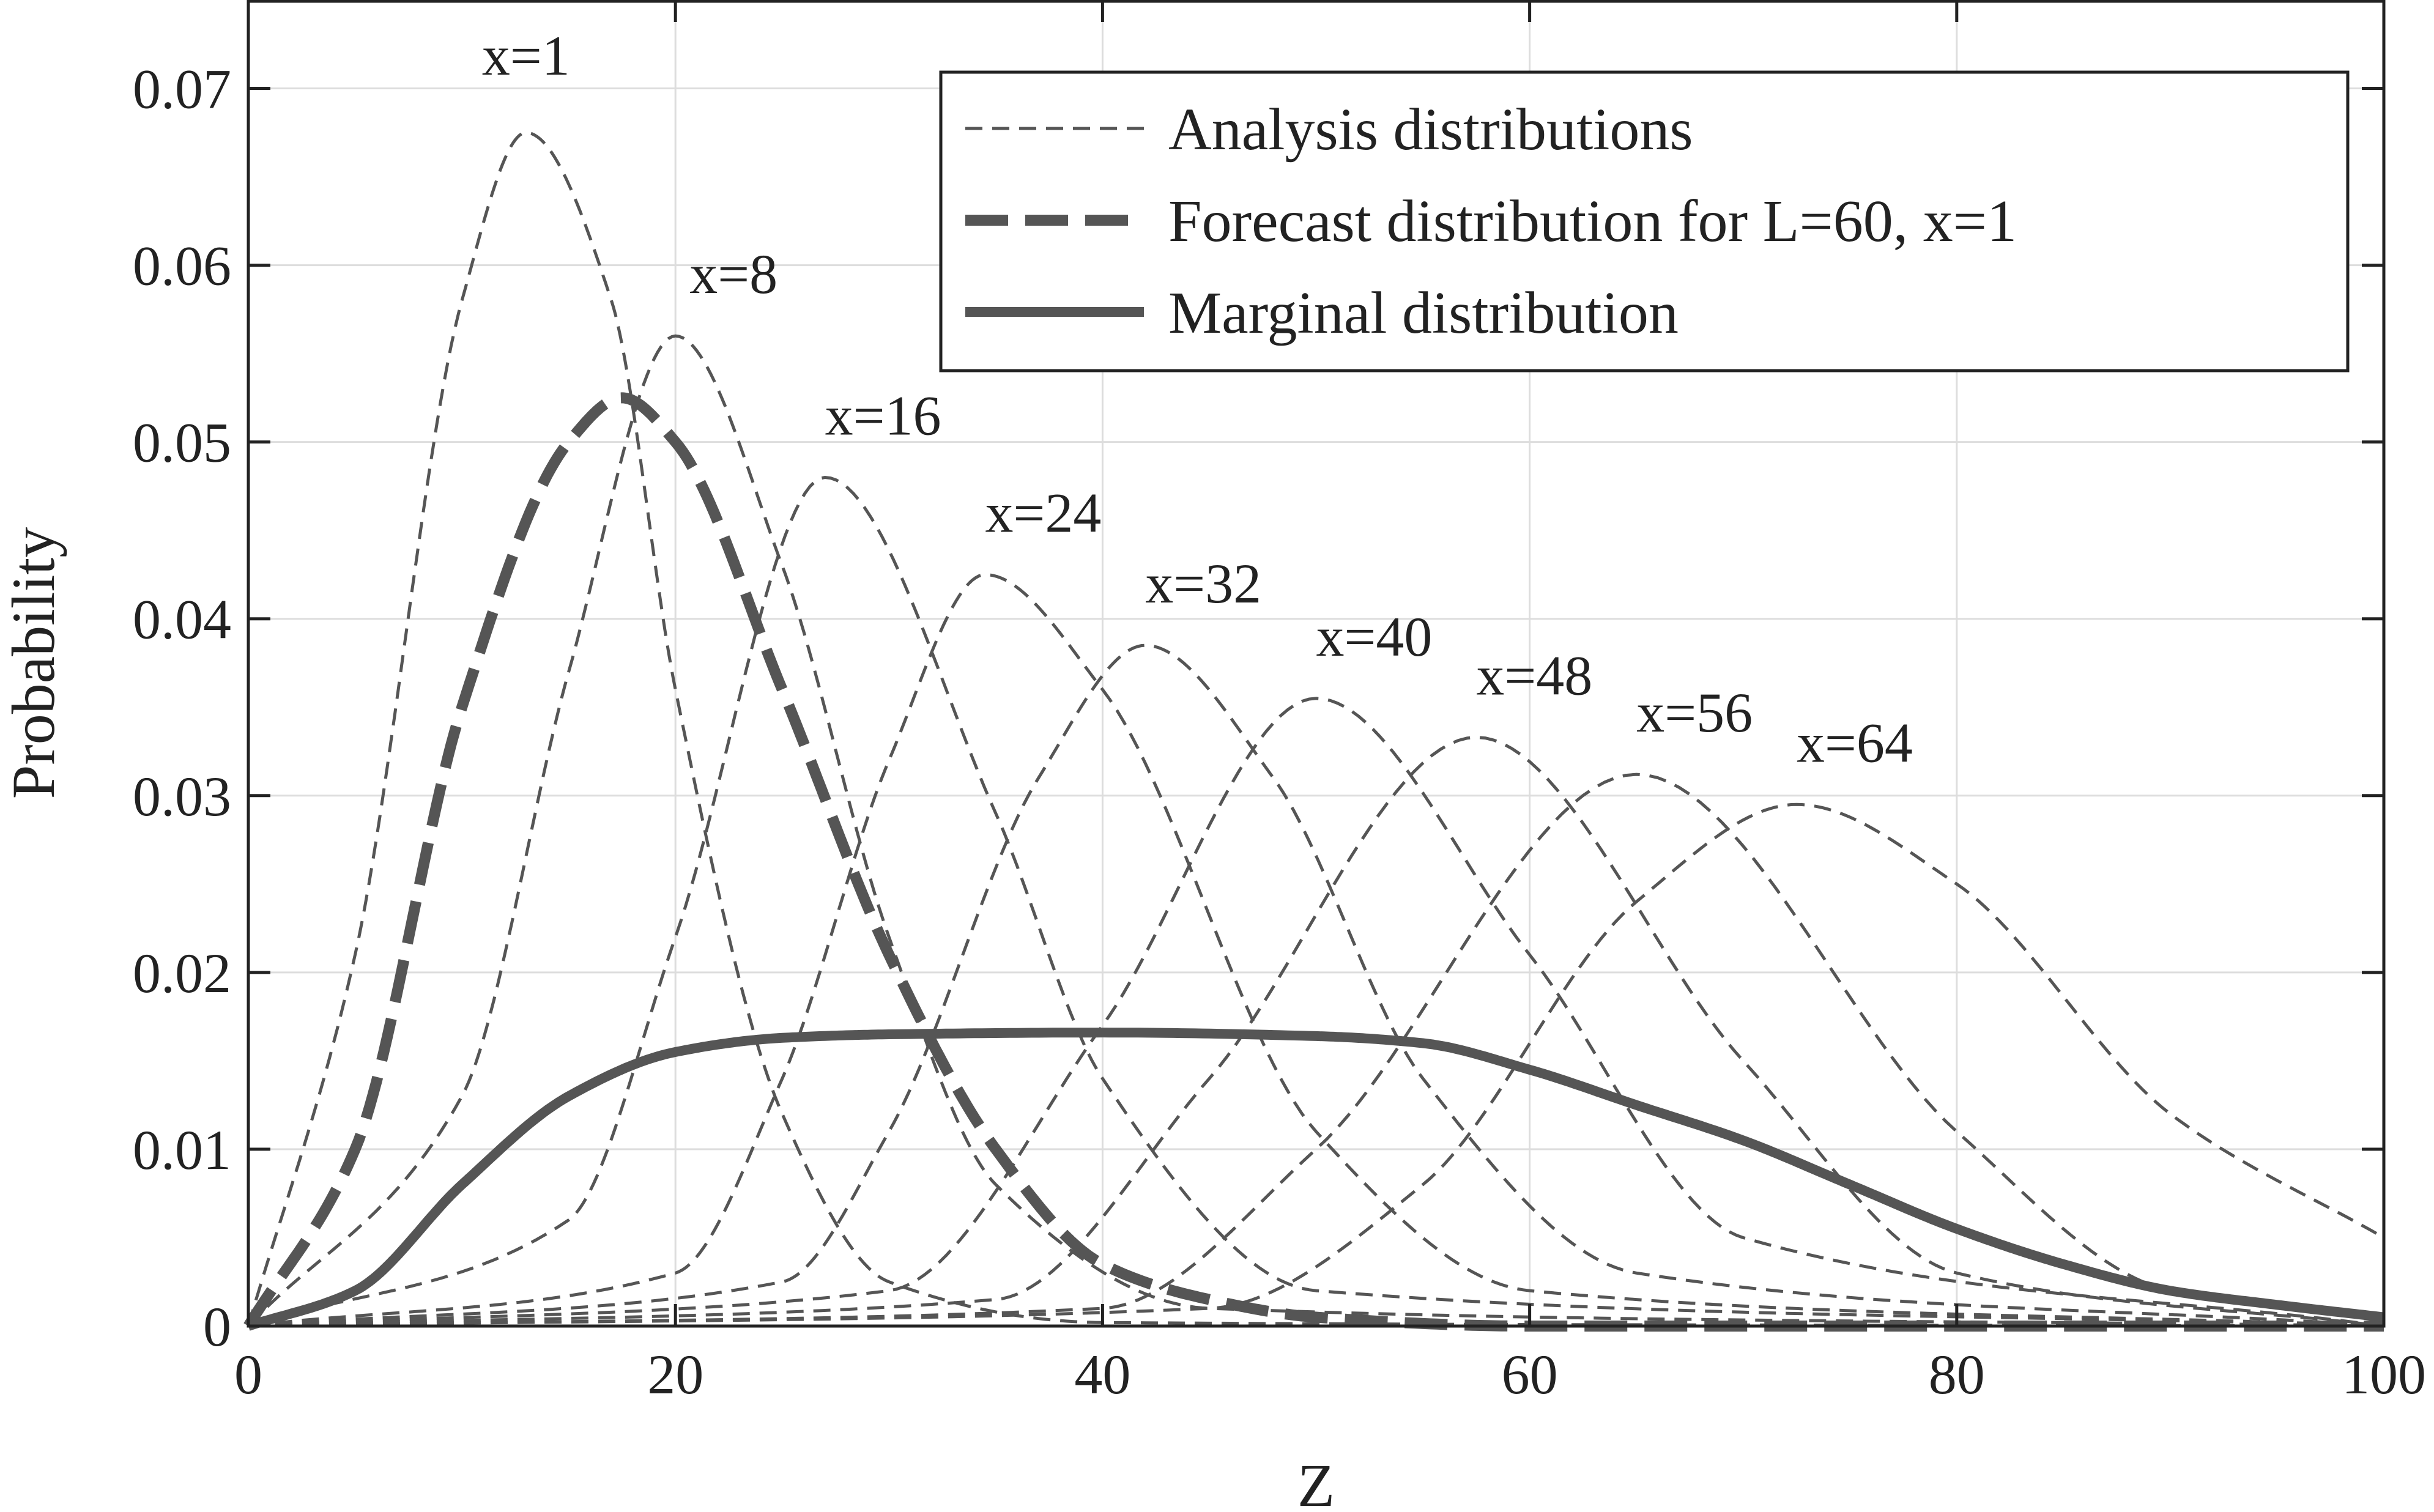 Image resolution: width=2434 pixels, height=1512 pixels. I want to click on curve-label: x=32, so click(1203, 583).